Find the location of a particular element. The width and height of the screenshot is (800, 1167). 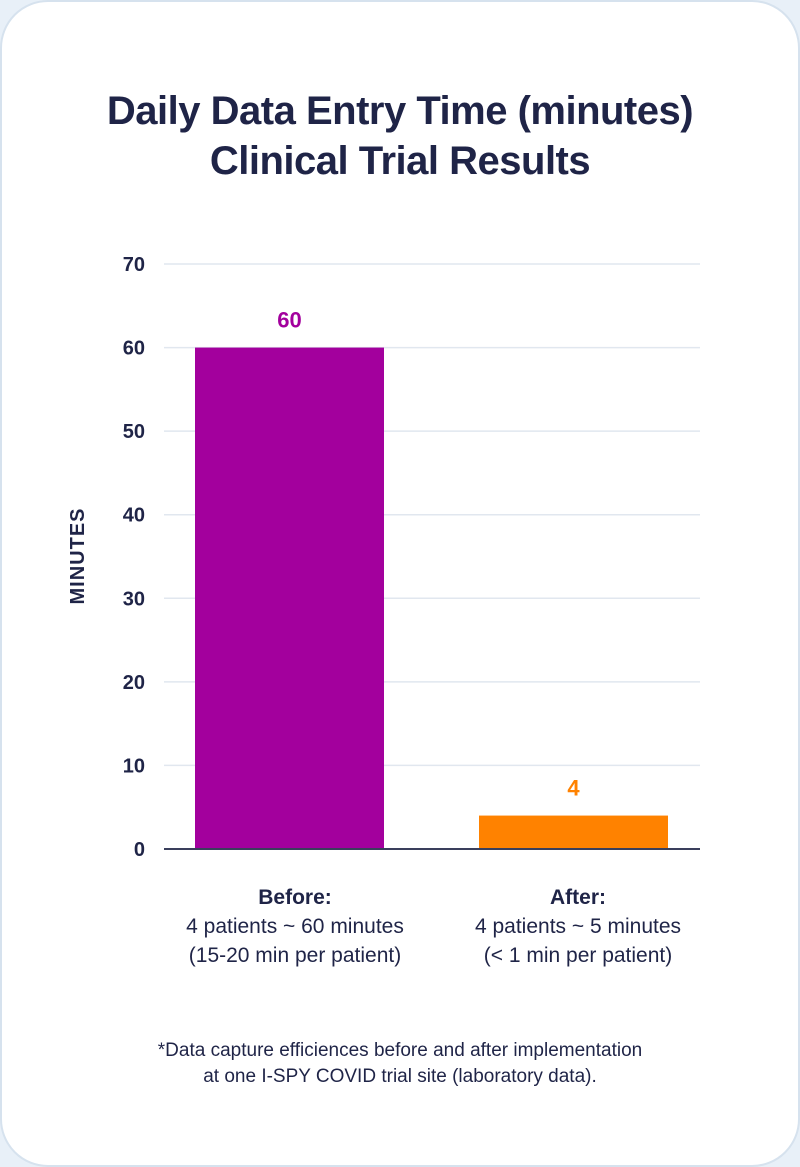

category-after-line-2: (< 1 min per patient) is located at coordinates (578, 955).